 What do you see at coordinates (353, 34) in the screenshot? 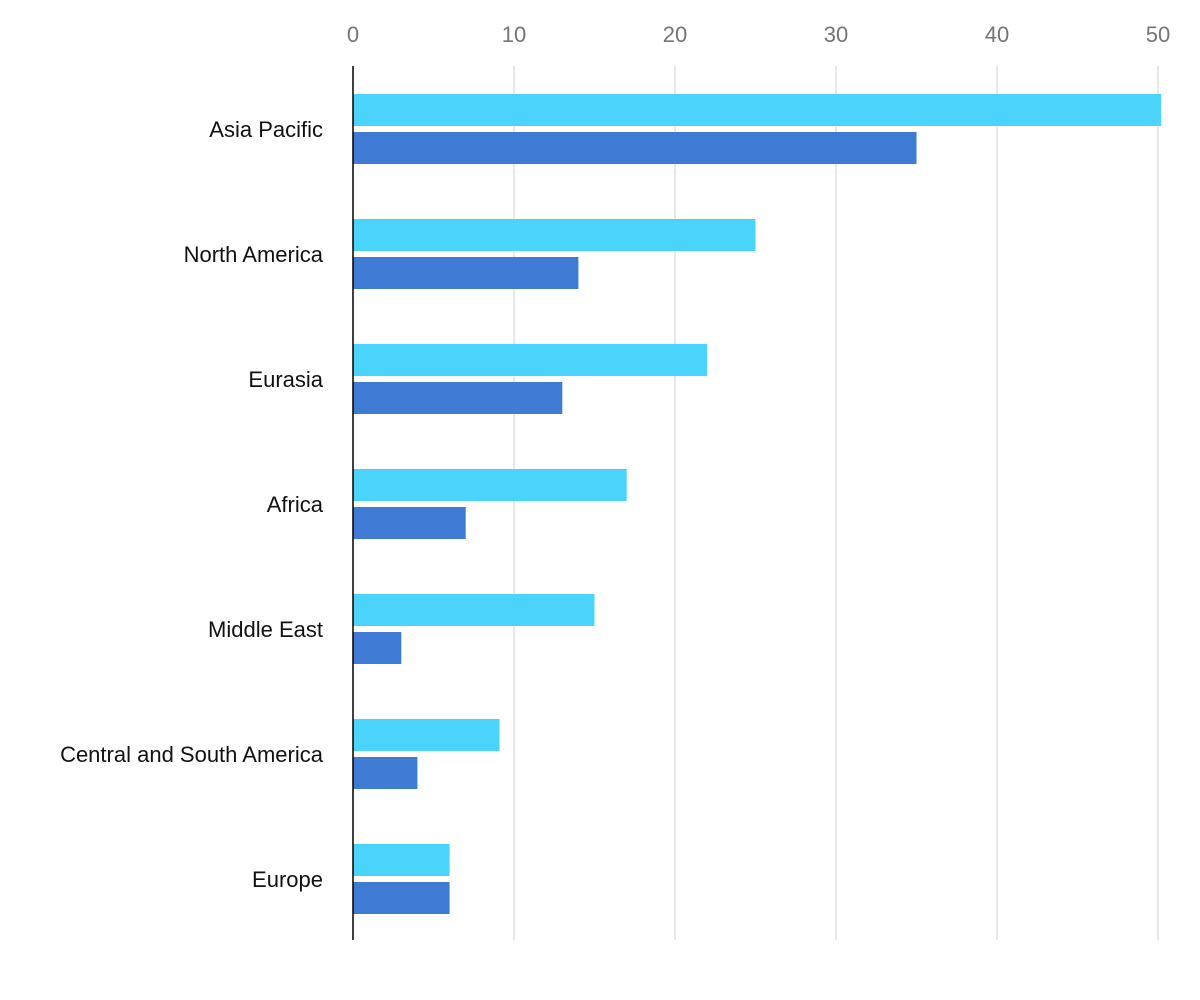
I see `x-tick-label: 0` at bounding box center [353, 34].